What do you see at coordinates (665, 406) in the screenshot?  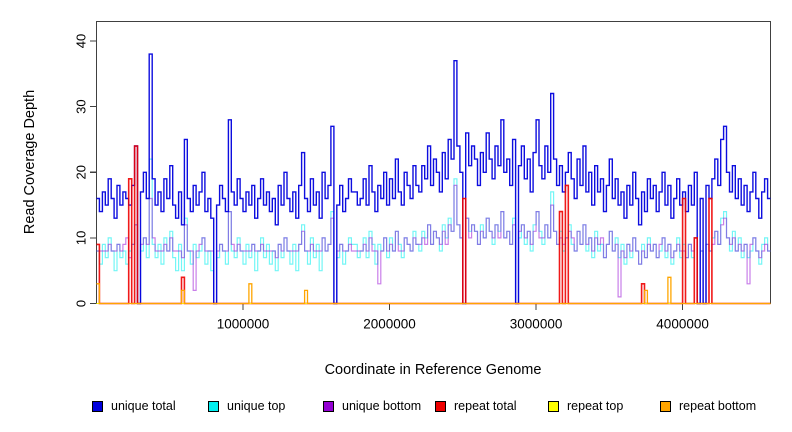 I see `legend-swatch-icon-repeat-bottom` at bounding box center [665, 406].